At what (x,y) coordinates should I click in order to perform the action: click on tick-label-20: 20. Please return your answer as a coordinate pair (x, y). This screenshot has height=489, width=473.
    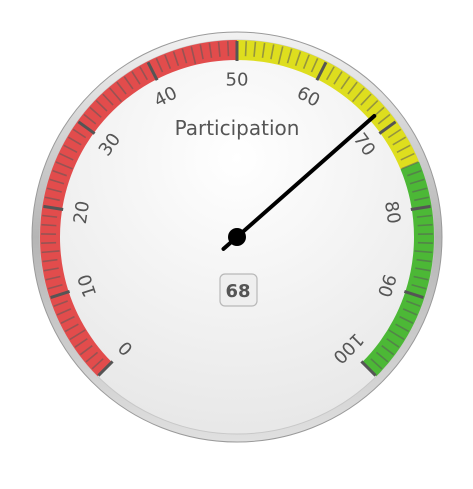
    Looking at the image, I should click on (82, 212).